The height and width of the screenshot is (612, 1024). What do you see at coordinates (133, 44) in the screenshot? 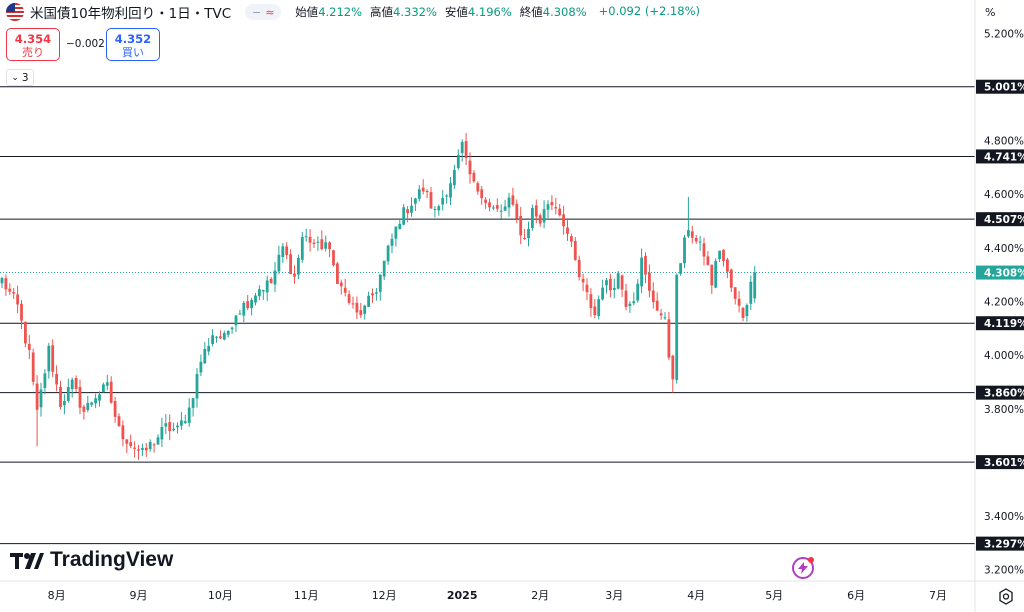
I see `buy-button: 4.352 買い` at bounding box center [133, 44].